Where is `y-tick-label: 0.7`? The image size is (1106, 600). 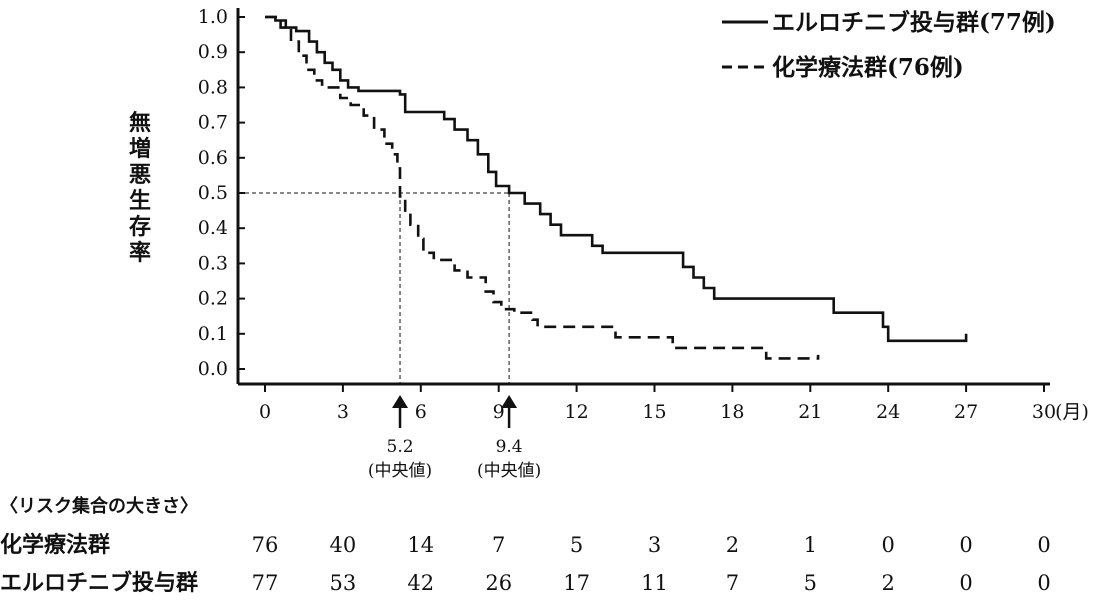 y-tick-label: 0.7 is located at coordinates (213, 123).